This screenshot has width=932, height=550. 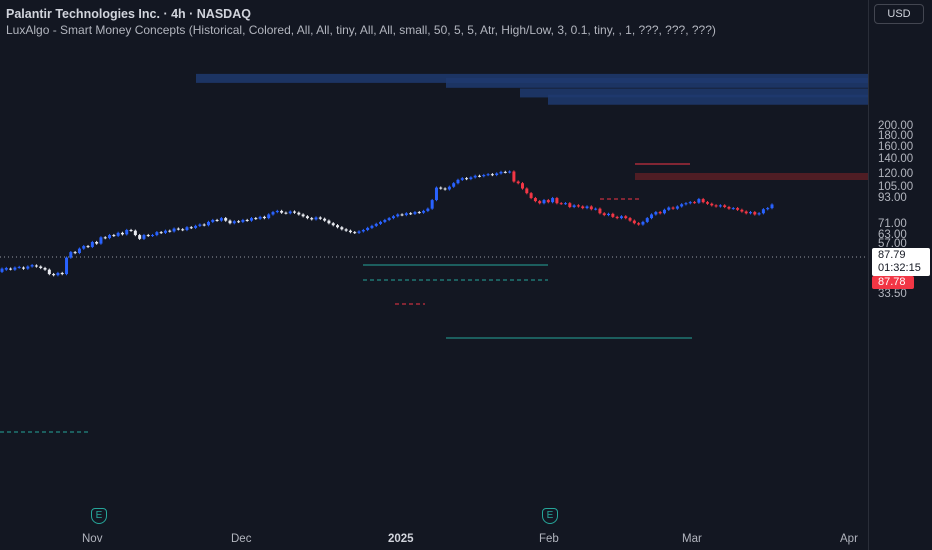 What do you see at coordinates (892, 294) in the screenshot?
I see `price-tick-label: 33.50` at bounding box center [892, 294].